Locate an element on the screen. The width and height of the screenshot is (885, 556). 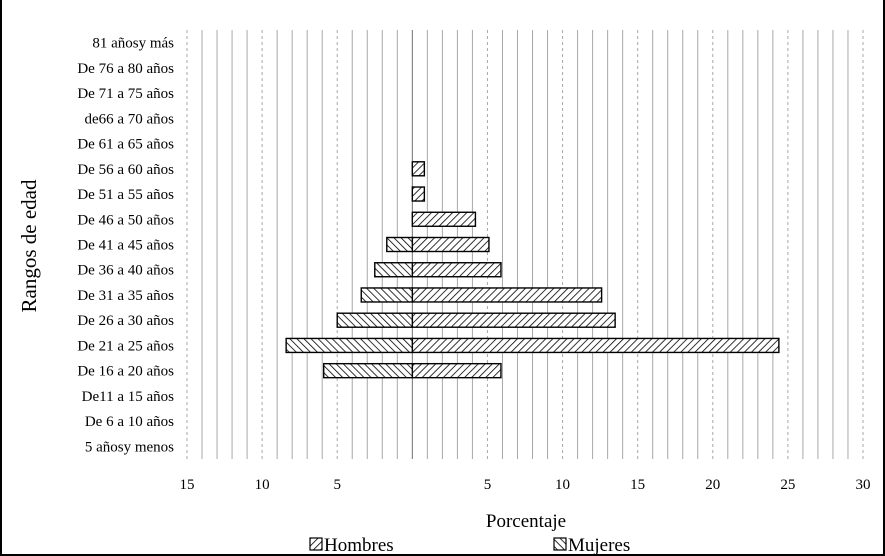
category-label: De 41 a 45 años is located at coordinates (125, 246).